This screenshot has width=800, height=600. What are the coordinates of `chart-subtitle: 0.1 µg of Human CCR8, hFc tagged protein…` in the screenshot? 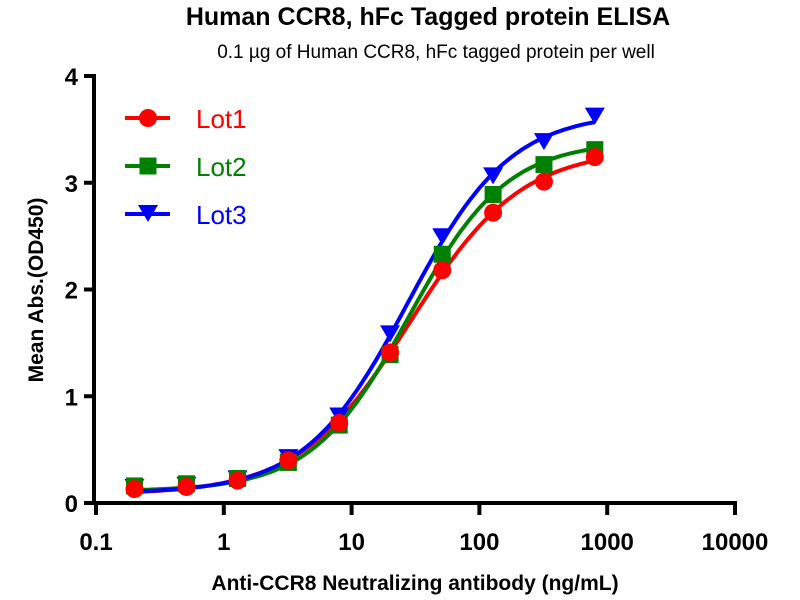 It's located at (436, 52).